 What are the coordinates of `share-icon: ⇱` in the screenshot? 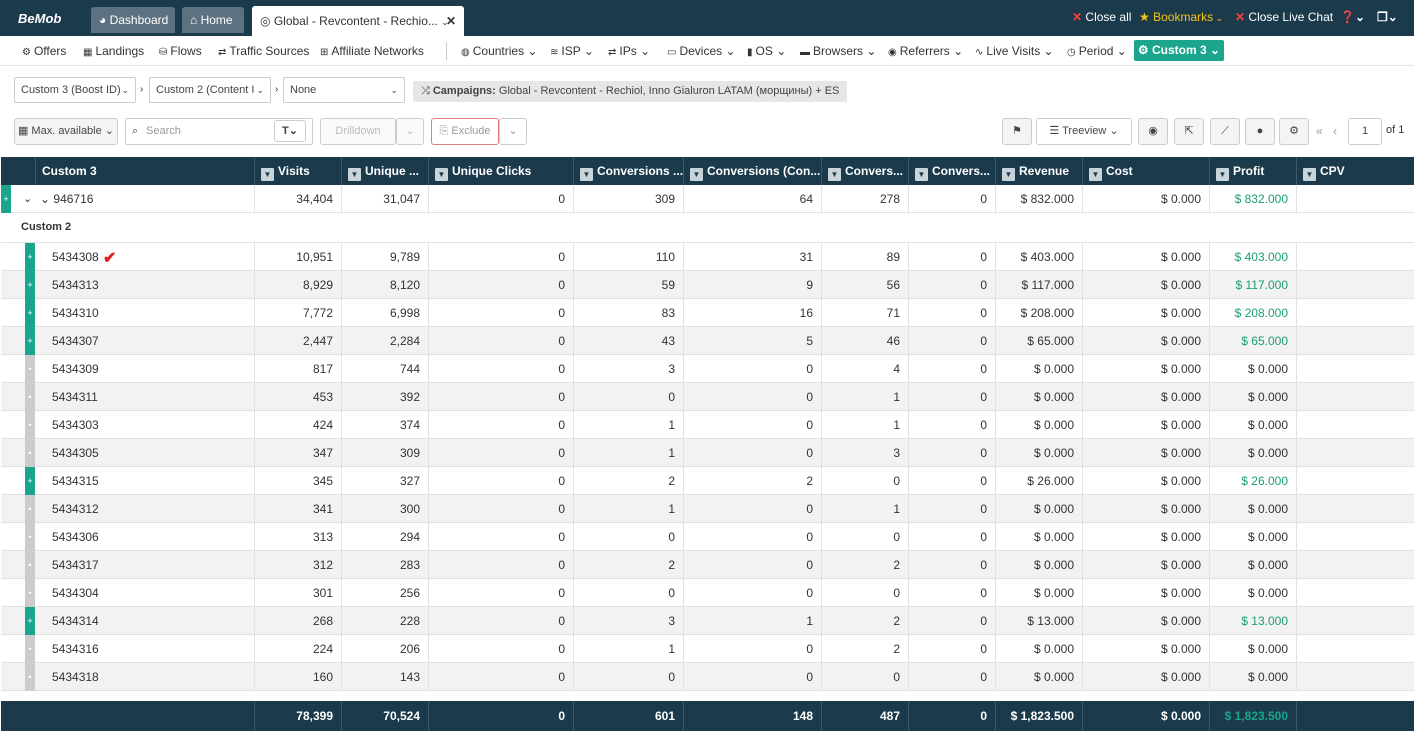 It's located at (1189, 131).